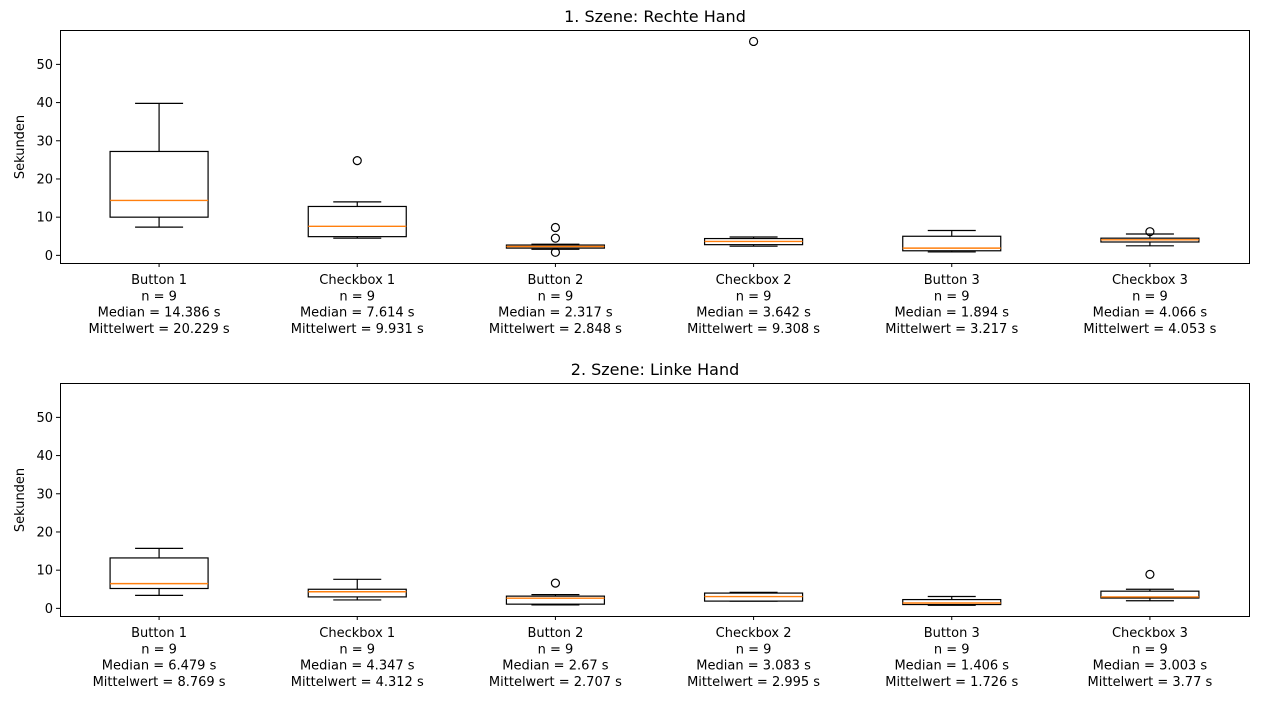  Describe the element at coordinates (357, 329) in the screenshot. I see `x-tick-label: Mittelwert = 9.931 s` at that location.